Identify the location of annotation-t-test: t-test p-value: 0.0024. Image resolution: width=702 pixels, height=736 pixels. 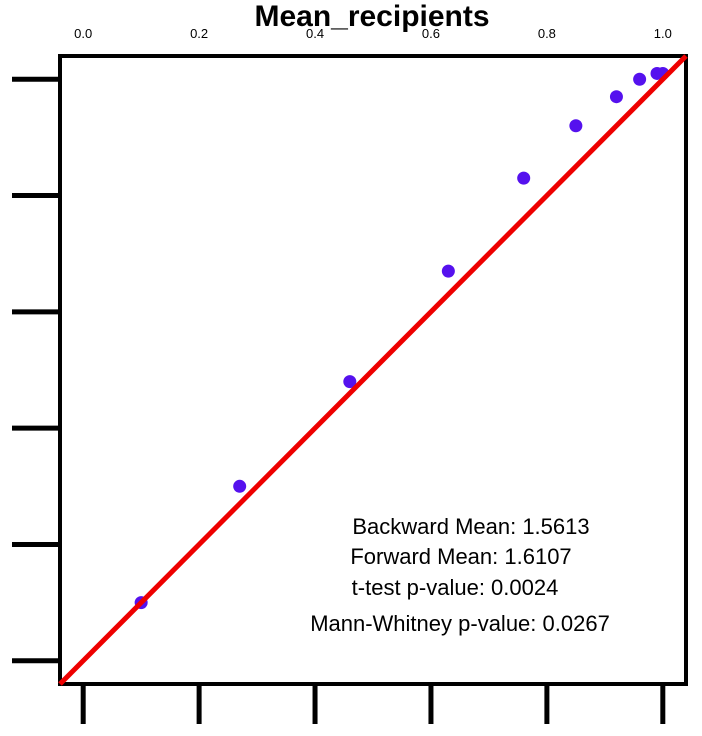
(455, 587).